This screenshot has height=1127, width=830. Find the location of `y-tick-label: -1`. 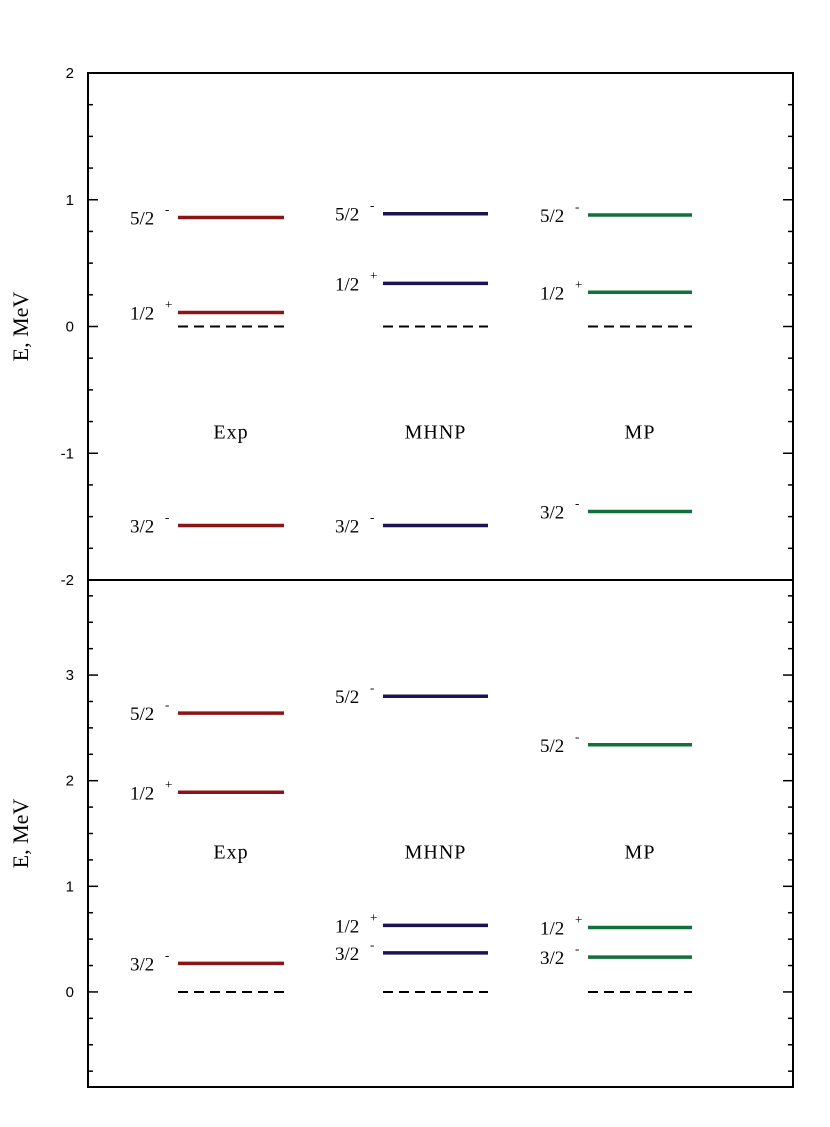

y-tick-label: -1 is located at coordinates (67, 453).